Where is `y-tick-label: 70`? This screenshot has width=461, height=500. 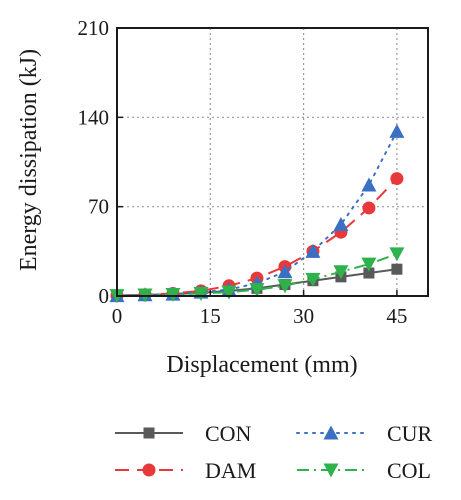 y-tick-label: 70 is located at coordinates (98, 207).